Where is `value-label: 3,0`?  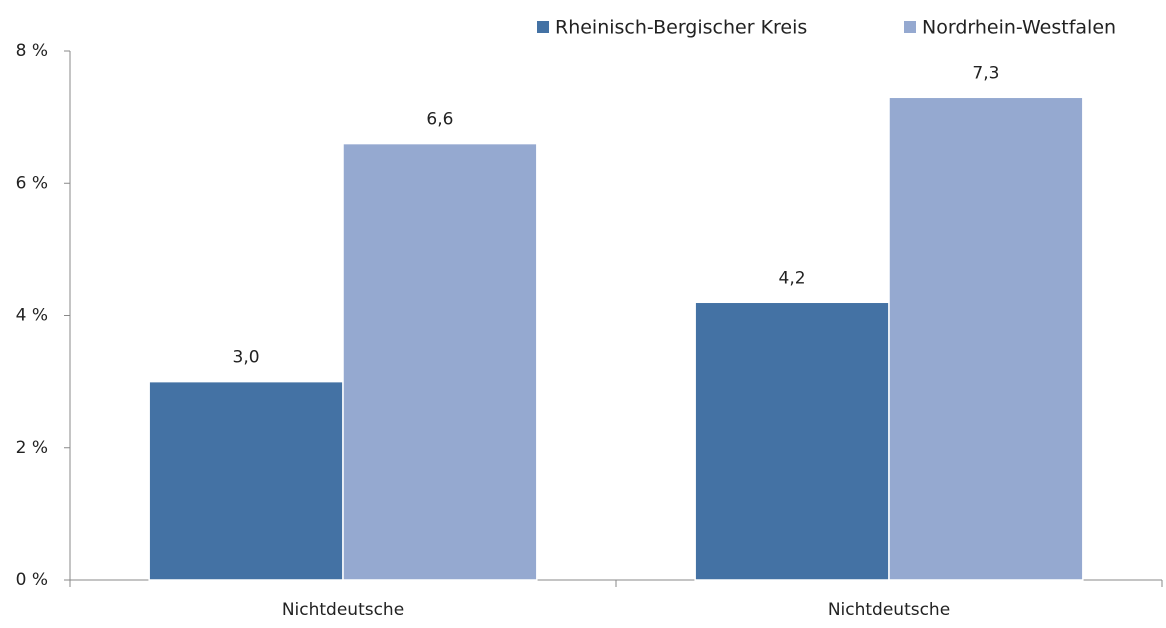
value-label: 3,0 is located at coordinates (246, 358).